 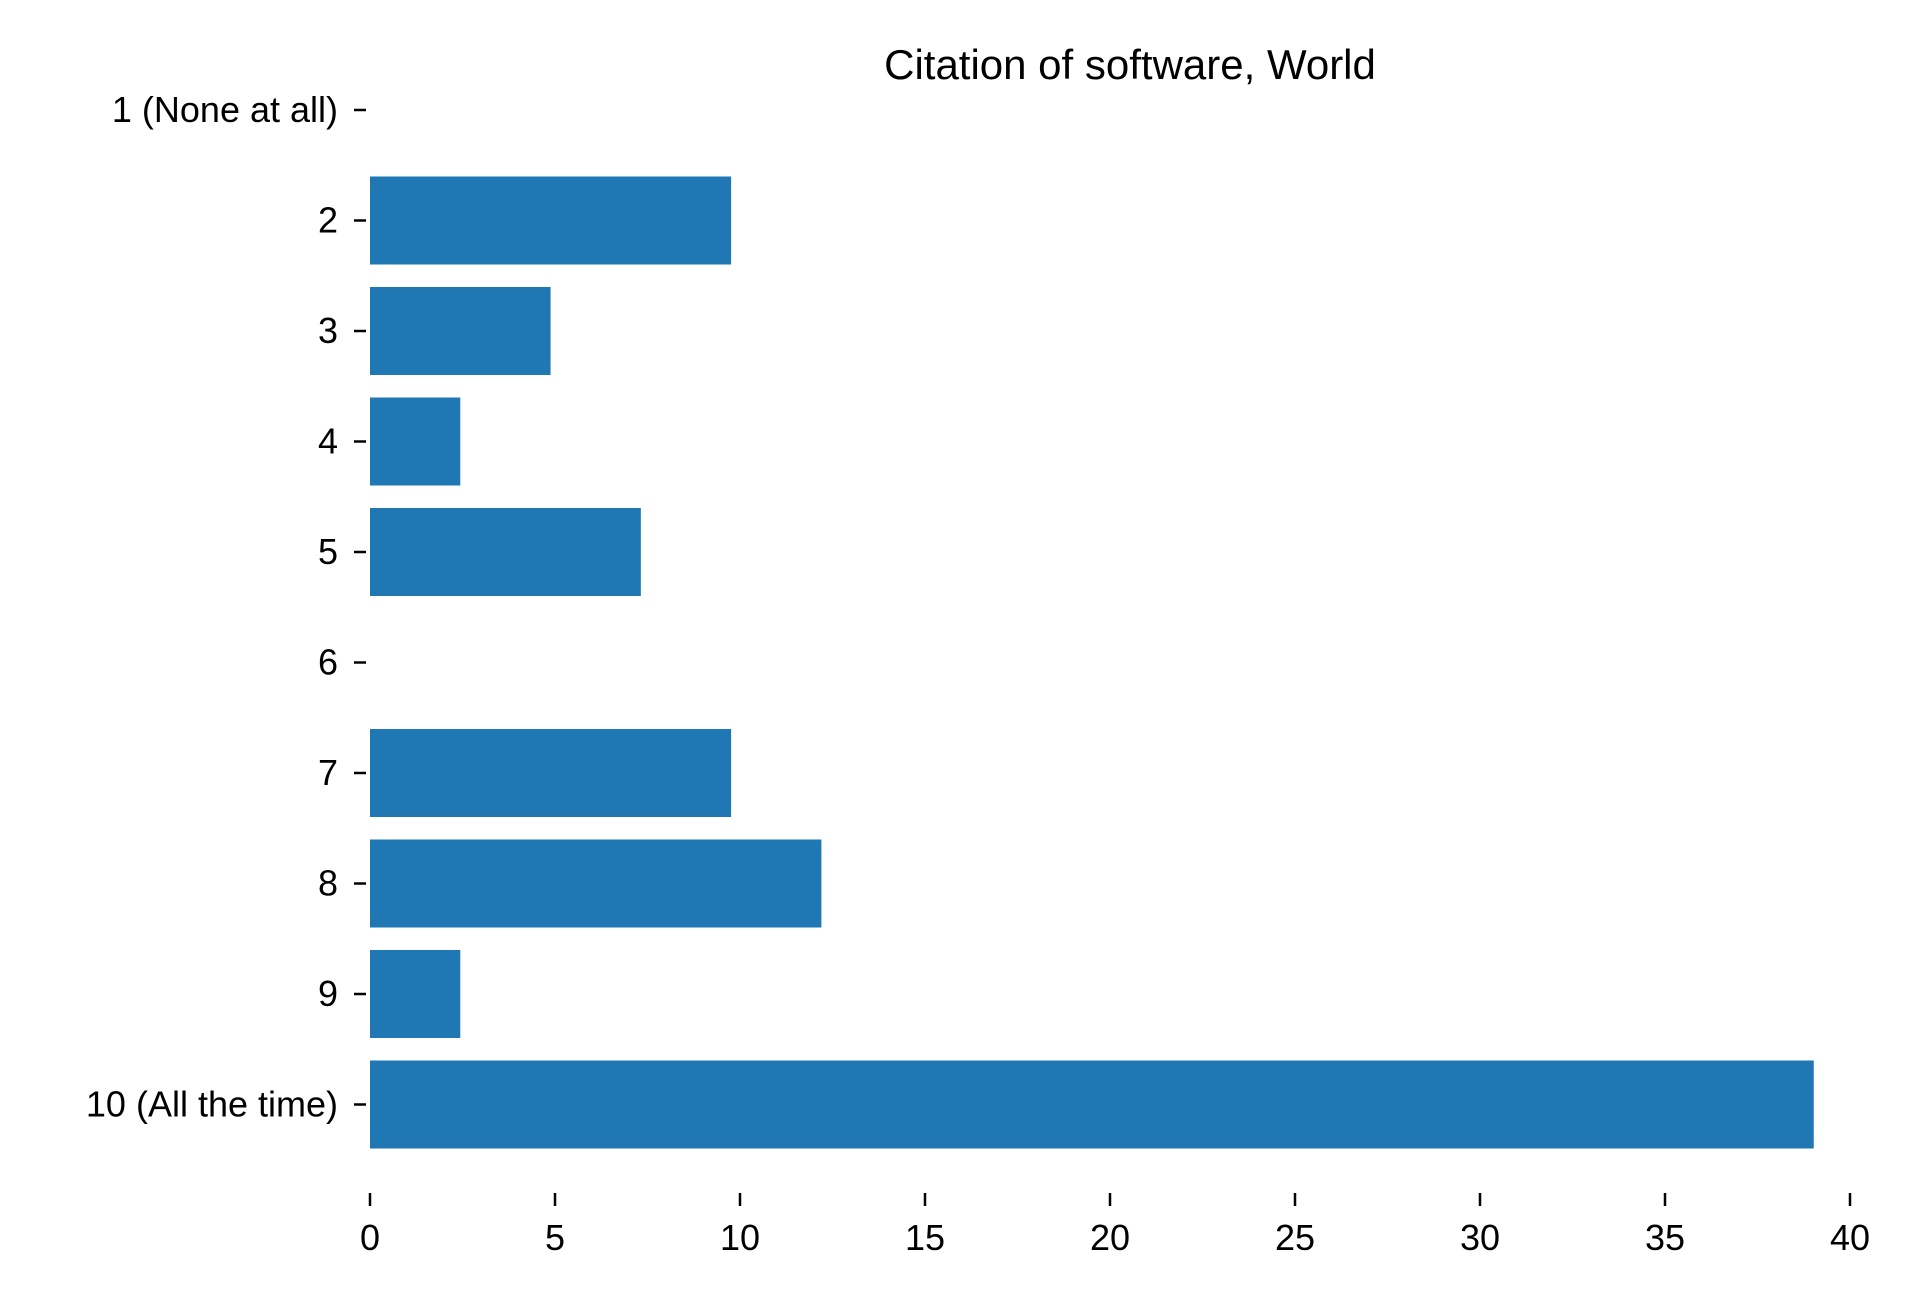 I want to click on x-tick-label: 0, so click(x=370, y=1237).